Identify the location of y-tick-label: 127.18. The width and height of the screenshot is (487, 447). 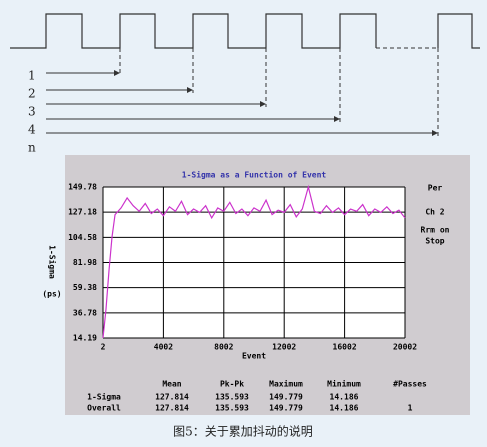
(82, 212).